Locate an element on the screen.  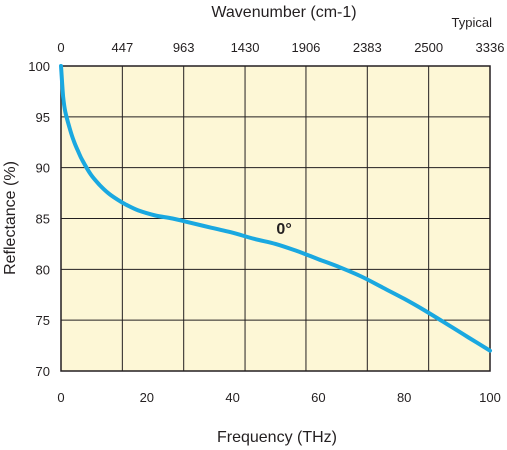
x-axis-title: Frequency (THz) is located at coordinates (277, 437).